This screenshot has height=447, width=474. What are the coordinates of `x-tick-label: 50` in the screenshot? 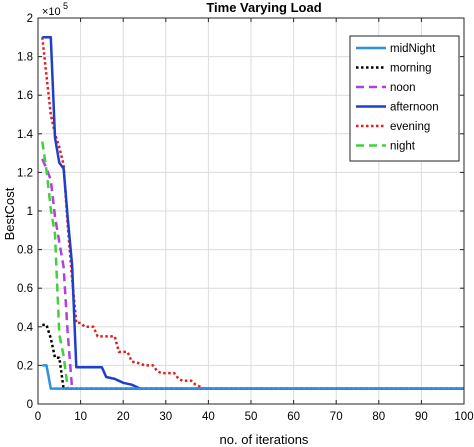 It's located at (251, 417).